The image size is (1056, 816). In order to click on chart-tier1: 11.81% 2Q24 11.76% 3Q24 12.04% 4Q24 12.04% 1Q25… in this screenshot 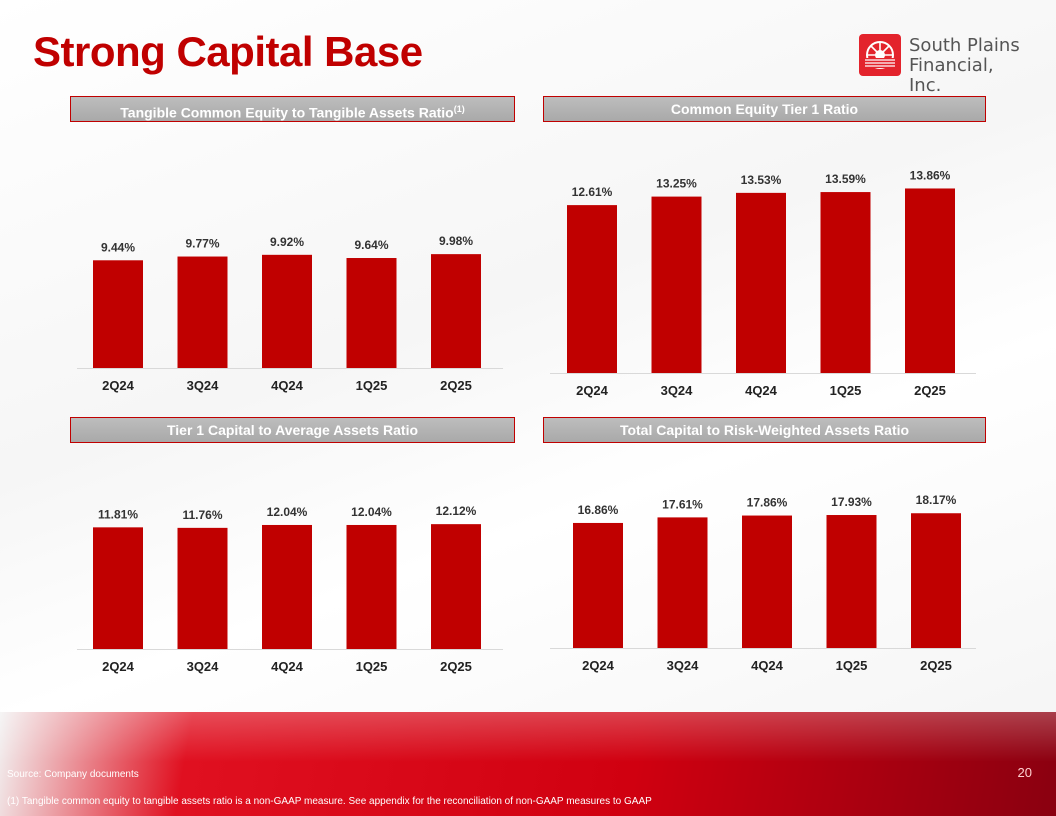, I will do `click(292, 578)`.